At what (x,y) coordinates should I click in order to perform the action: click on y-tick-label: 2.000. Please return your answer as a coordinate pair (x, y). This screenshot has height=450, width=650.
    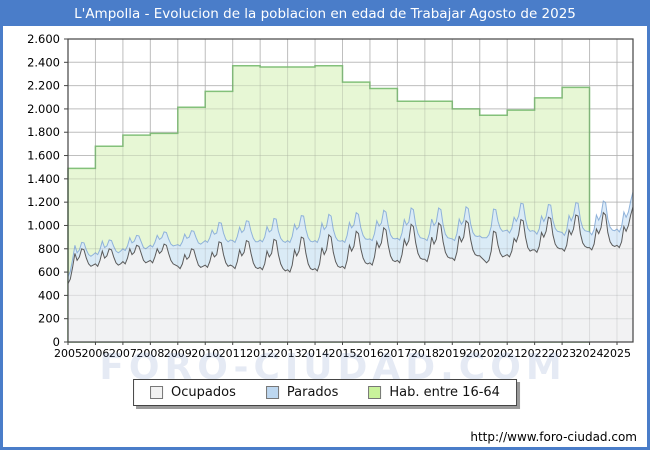
    Looking at the image, I should click on (43, 109).